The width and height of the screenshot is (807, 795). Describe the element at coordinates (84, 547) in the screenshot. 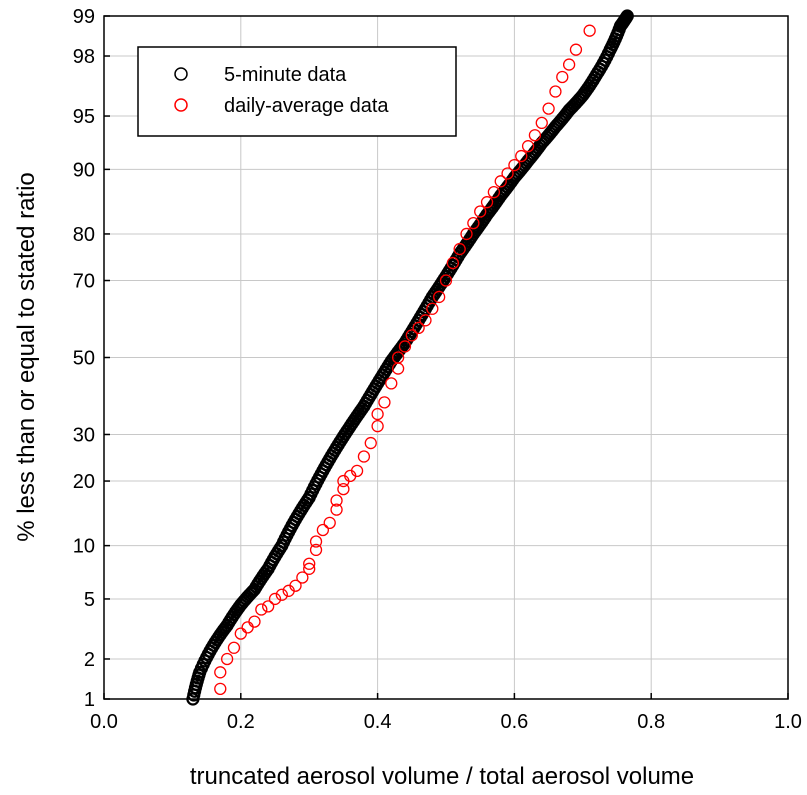

I see `y-tick-label: 10` at that location.